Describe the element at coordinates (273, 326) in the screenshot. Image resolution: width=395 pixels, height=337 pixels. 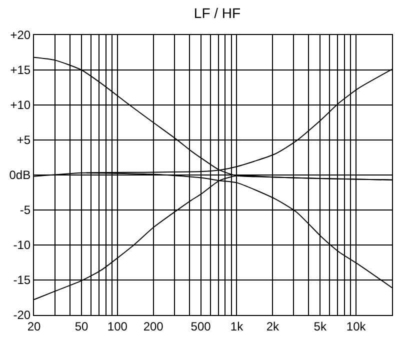
I see `x-tick-label: 2k` at that location.